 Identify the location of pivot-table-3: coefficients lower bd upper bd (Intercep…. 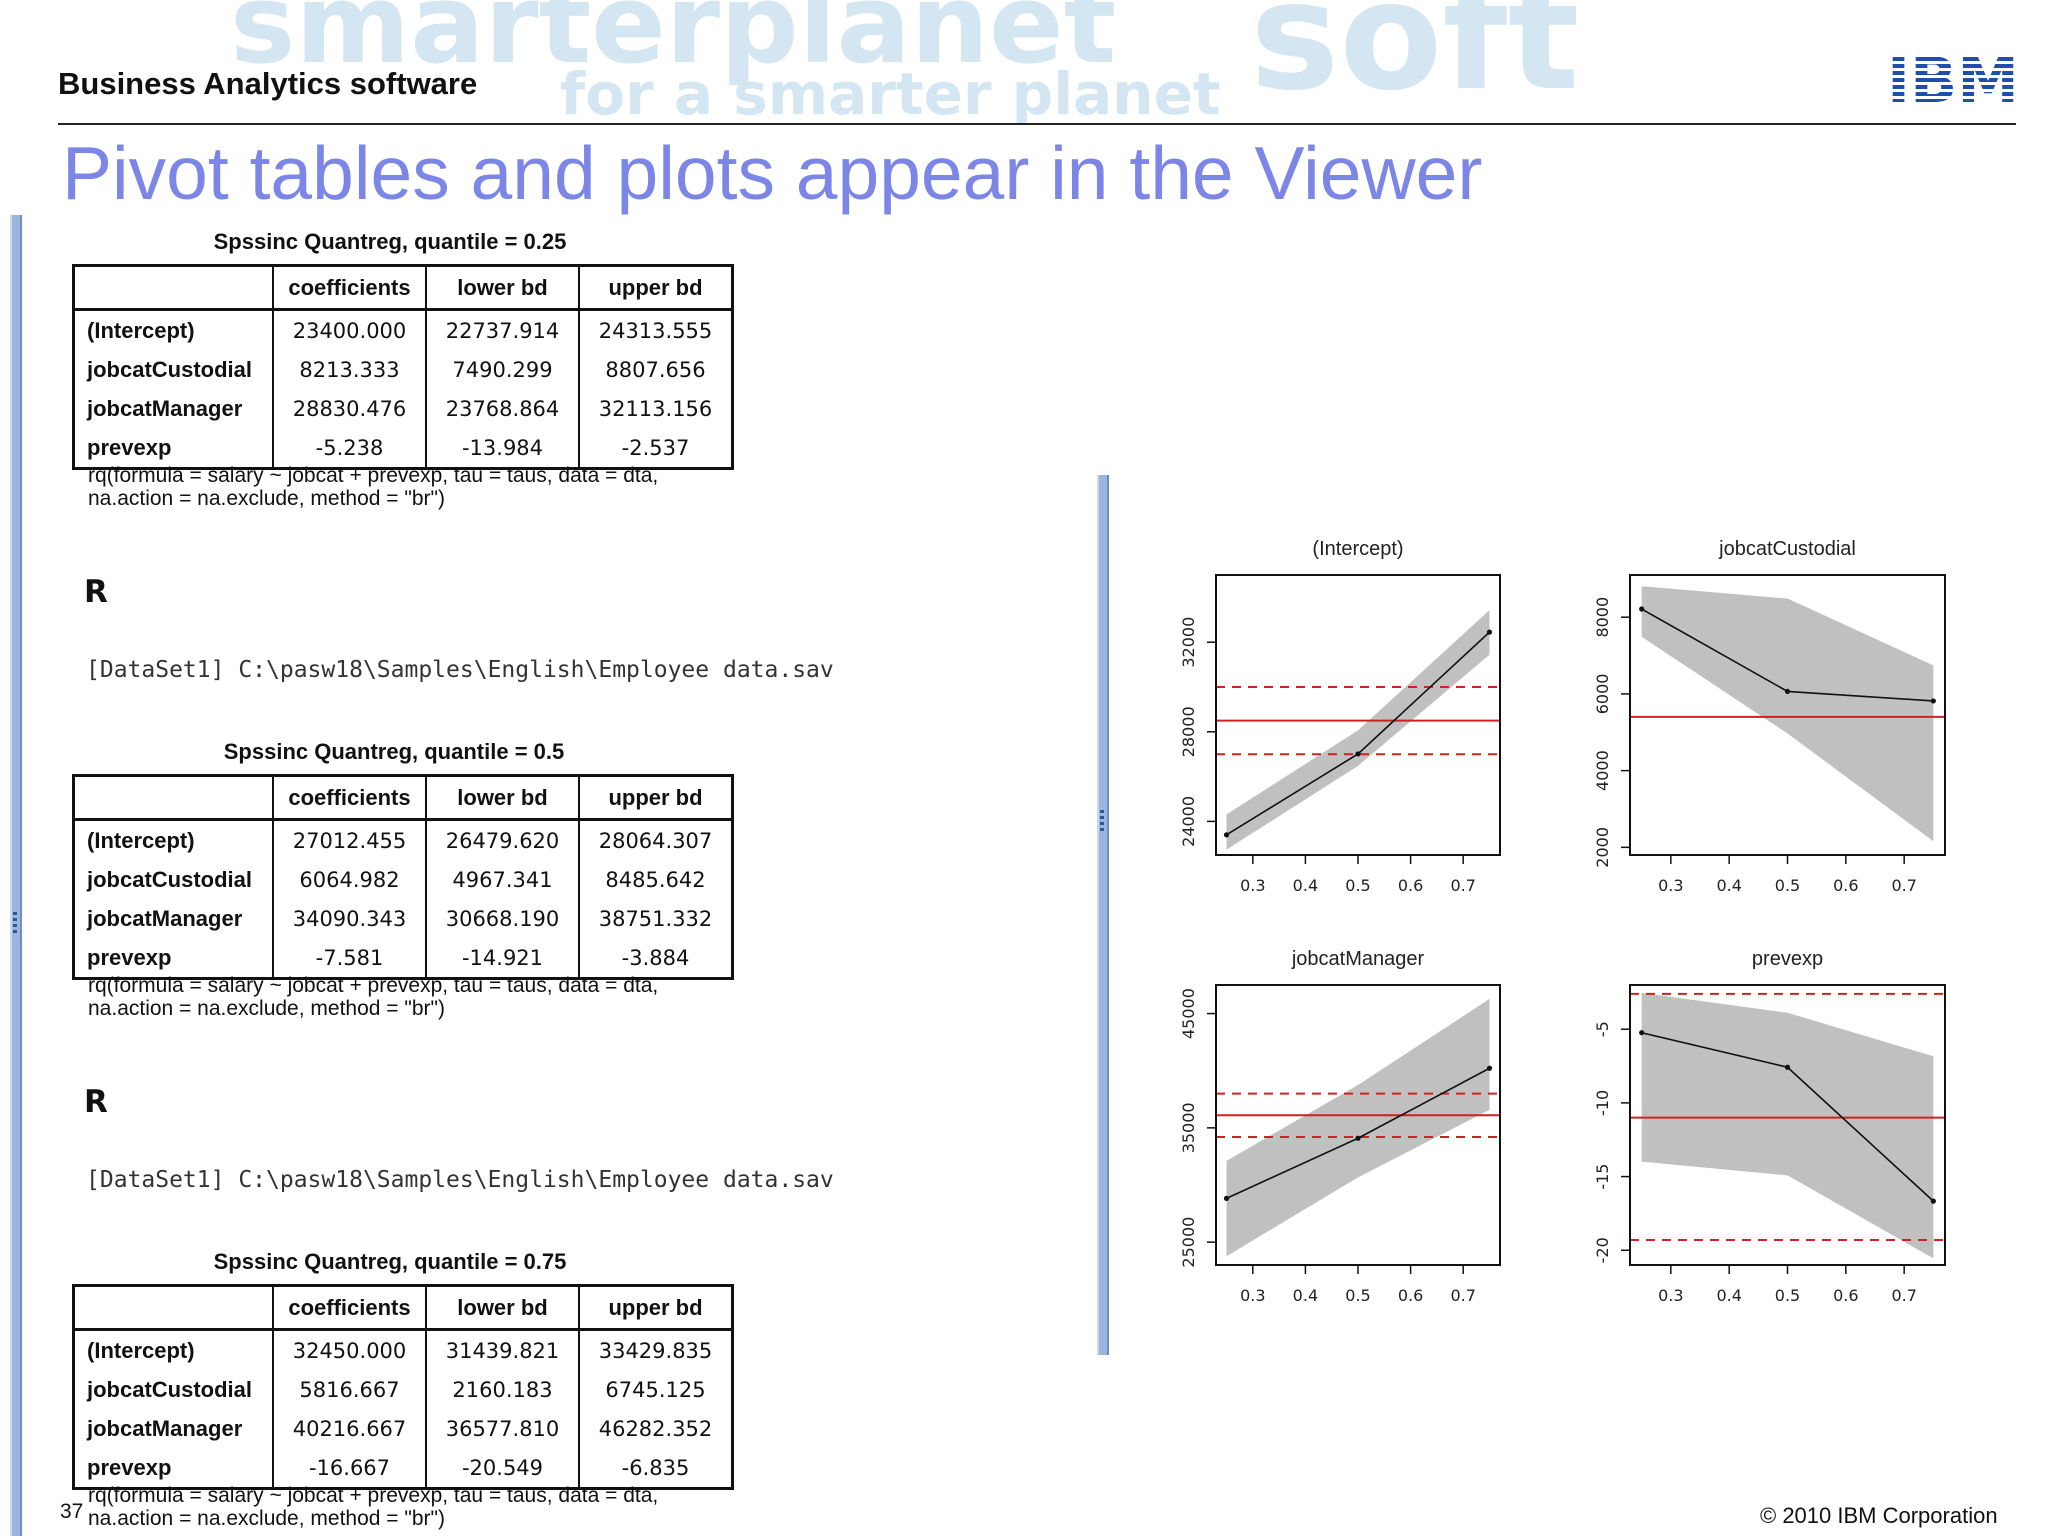
(403, 1387).